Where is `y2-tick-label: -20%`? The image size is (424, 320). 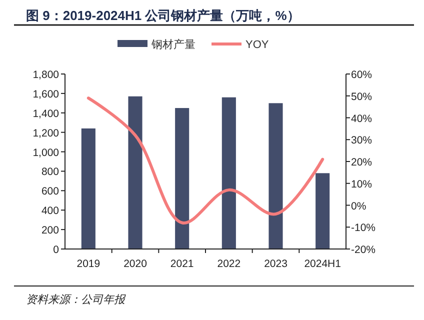 y2-tick-label: -20% is located at coordinates (363, 250).